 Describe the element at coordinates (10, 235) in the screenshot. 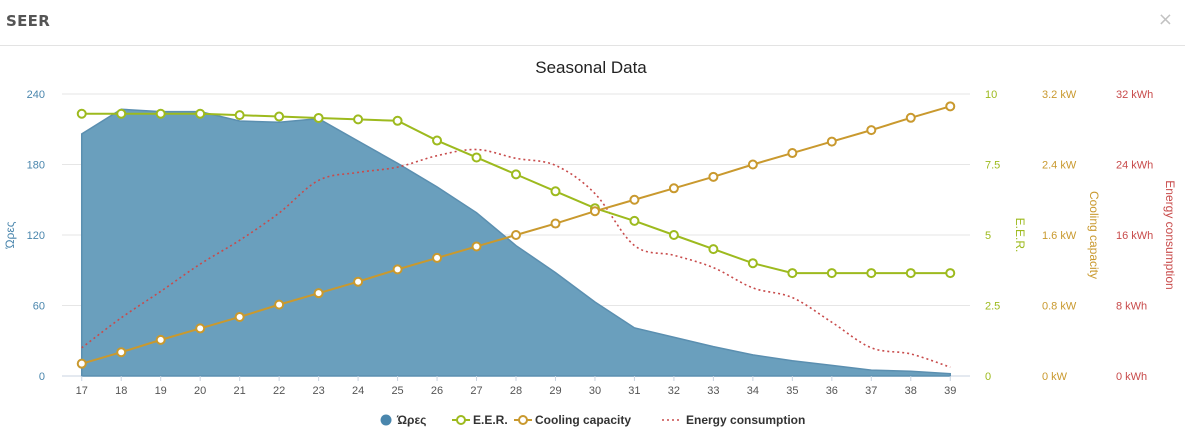

I see `hours-axis-title: Ώρες` at that location.